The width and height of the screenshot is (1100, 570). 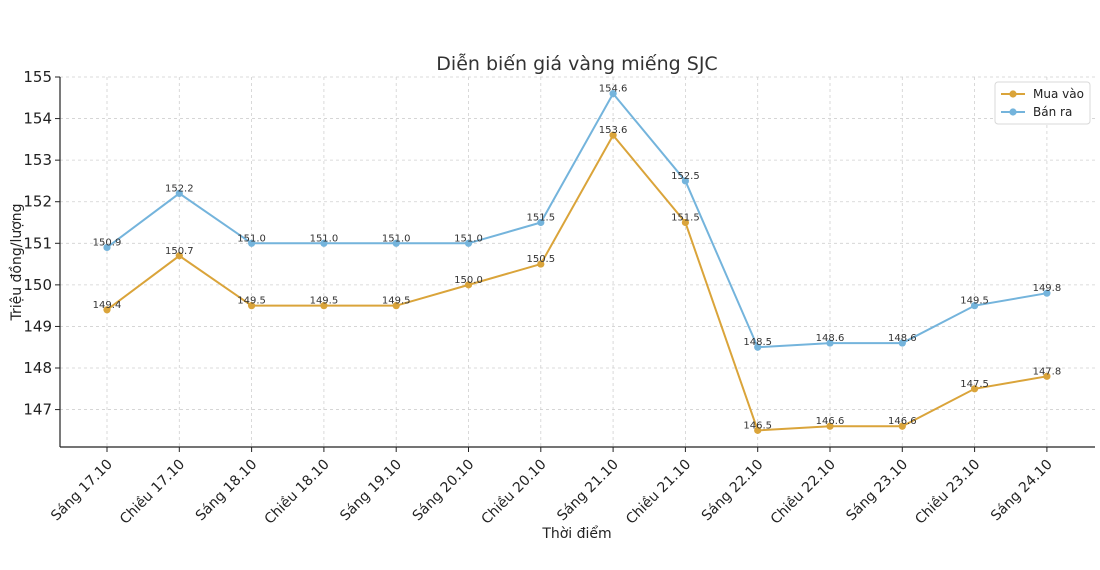 I want to click on data-label: 152.2, so click(x=179, y=188).